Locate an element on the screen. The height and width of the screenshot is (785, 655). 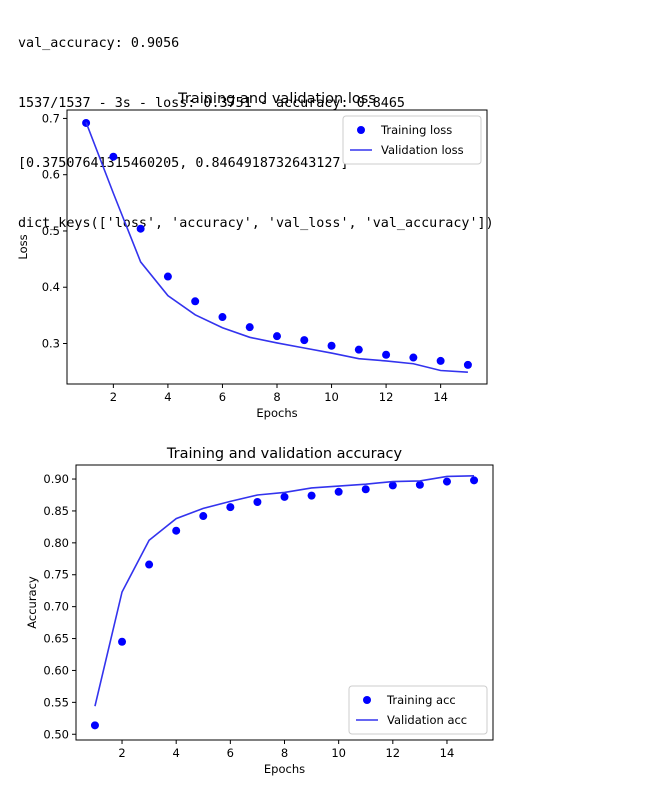
legend: Training acc Validation acc is located at coordinates (418, 710).